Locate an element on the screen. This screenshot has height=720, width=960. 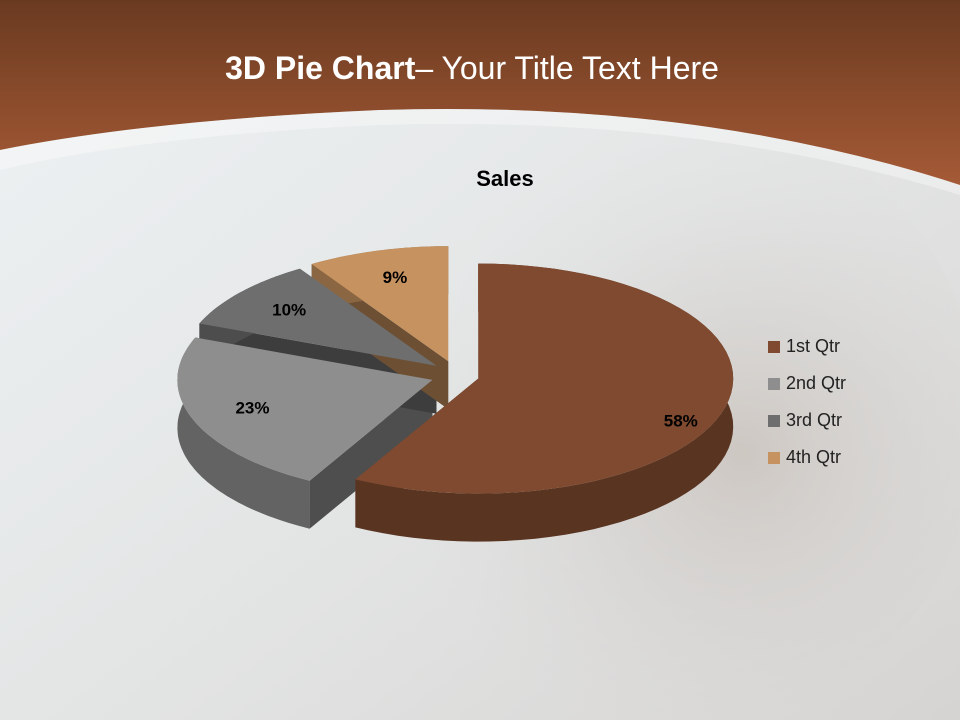
data-label: 23% is located at coordinates (252, 408).